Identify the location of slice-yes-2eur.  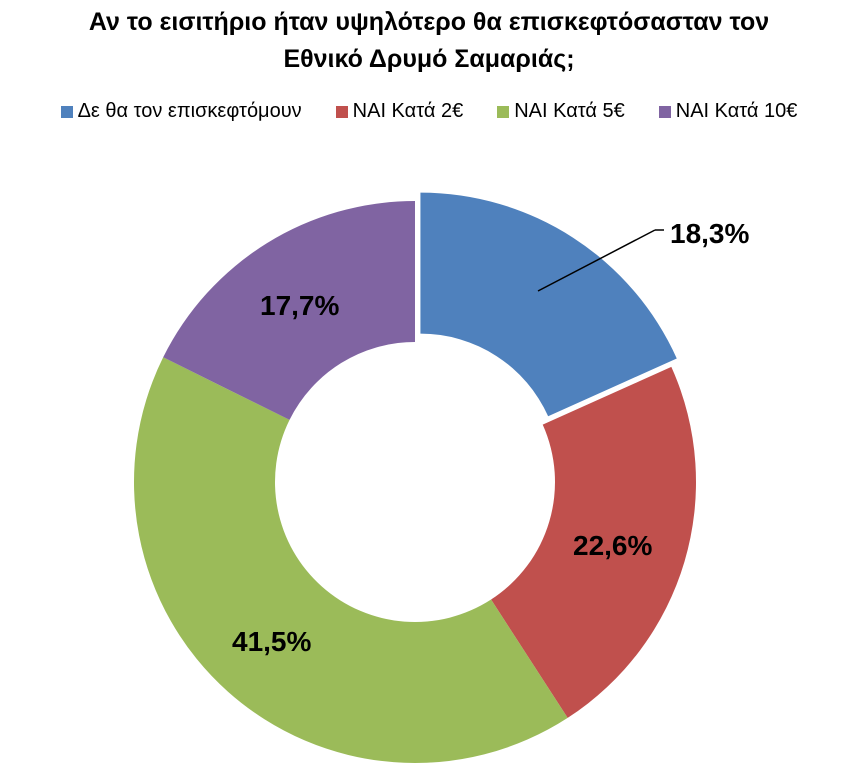
(593, 542).